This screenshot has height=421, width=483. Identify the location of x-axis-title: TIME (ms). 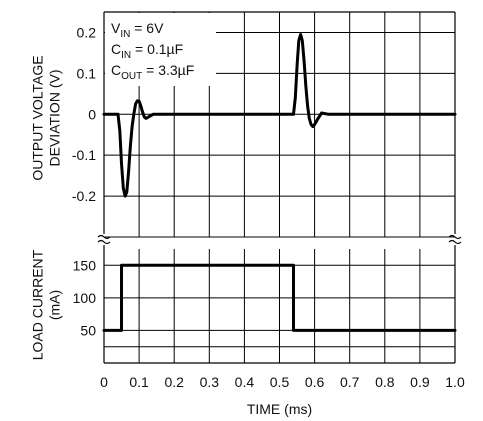
(279, 409).